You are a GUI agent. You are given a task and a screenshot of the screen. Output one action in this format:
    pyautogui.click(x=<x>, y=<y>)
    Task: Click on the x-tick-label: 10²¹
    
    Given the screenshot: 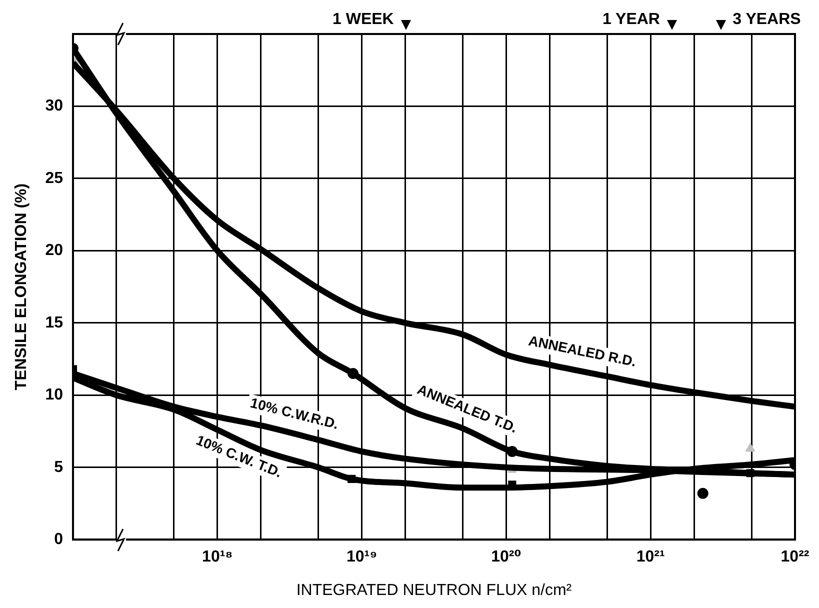 What is the action you would take?
    pyautogui.click(x=650, y=557)
    